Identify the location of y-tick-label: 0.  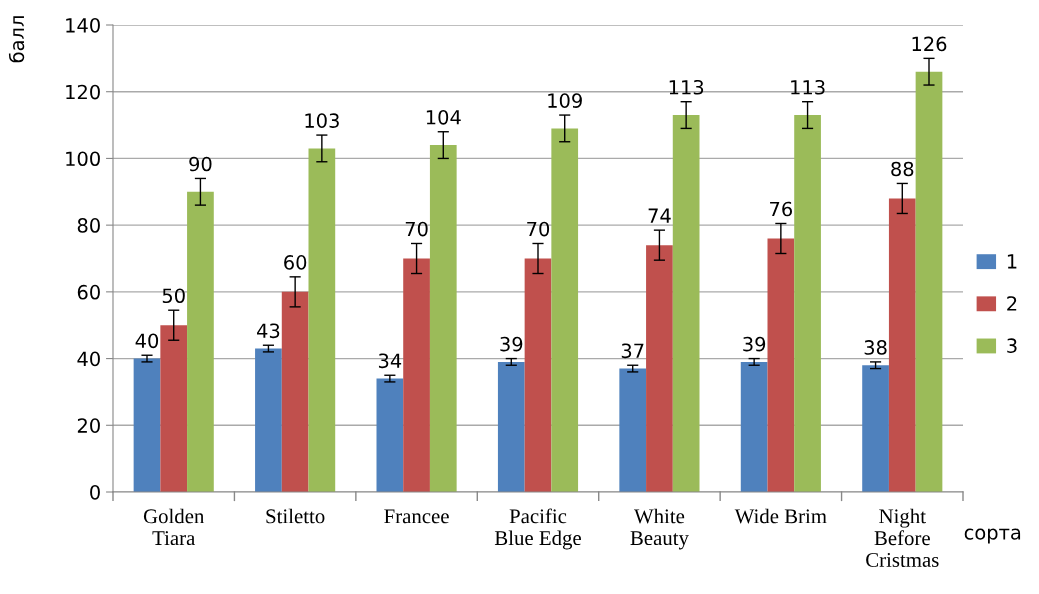
(95, 492).